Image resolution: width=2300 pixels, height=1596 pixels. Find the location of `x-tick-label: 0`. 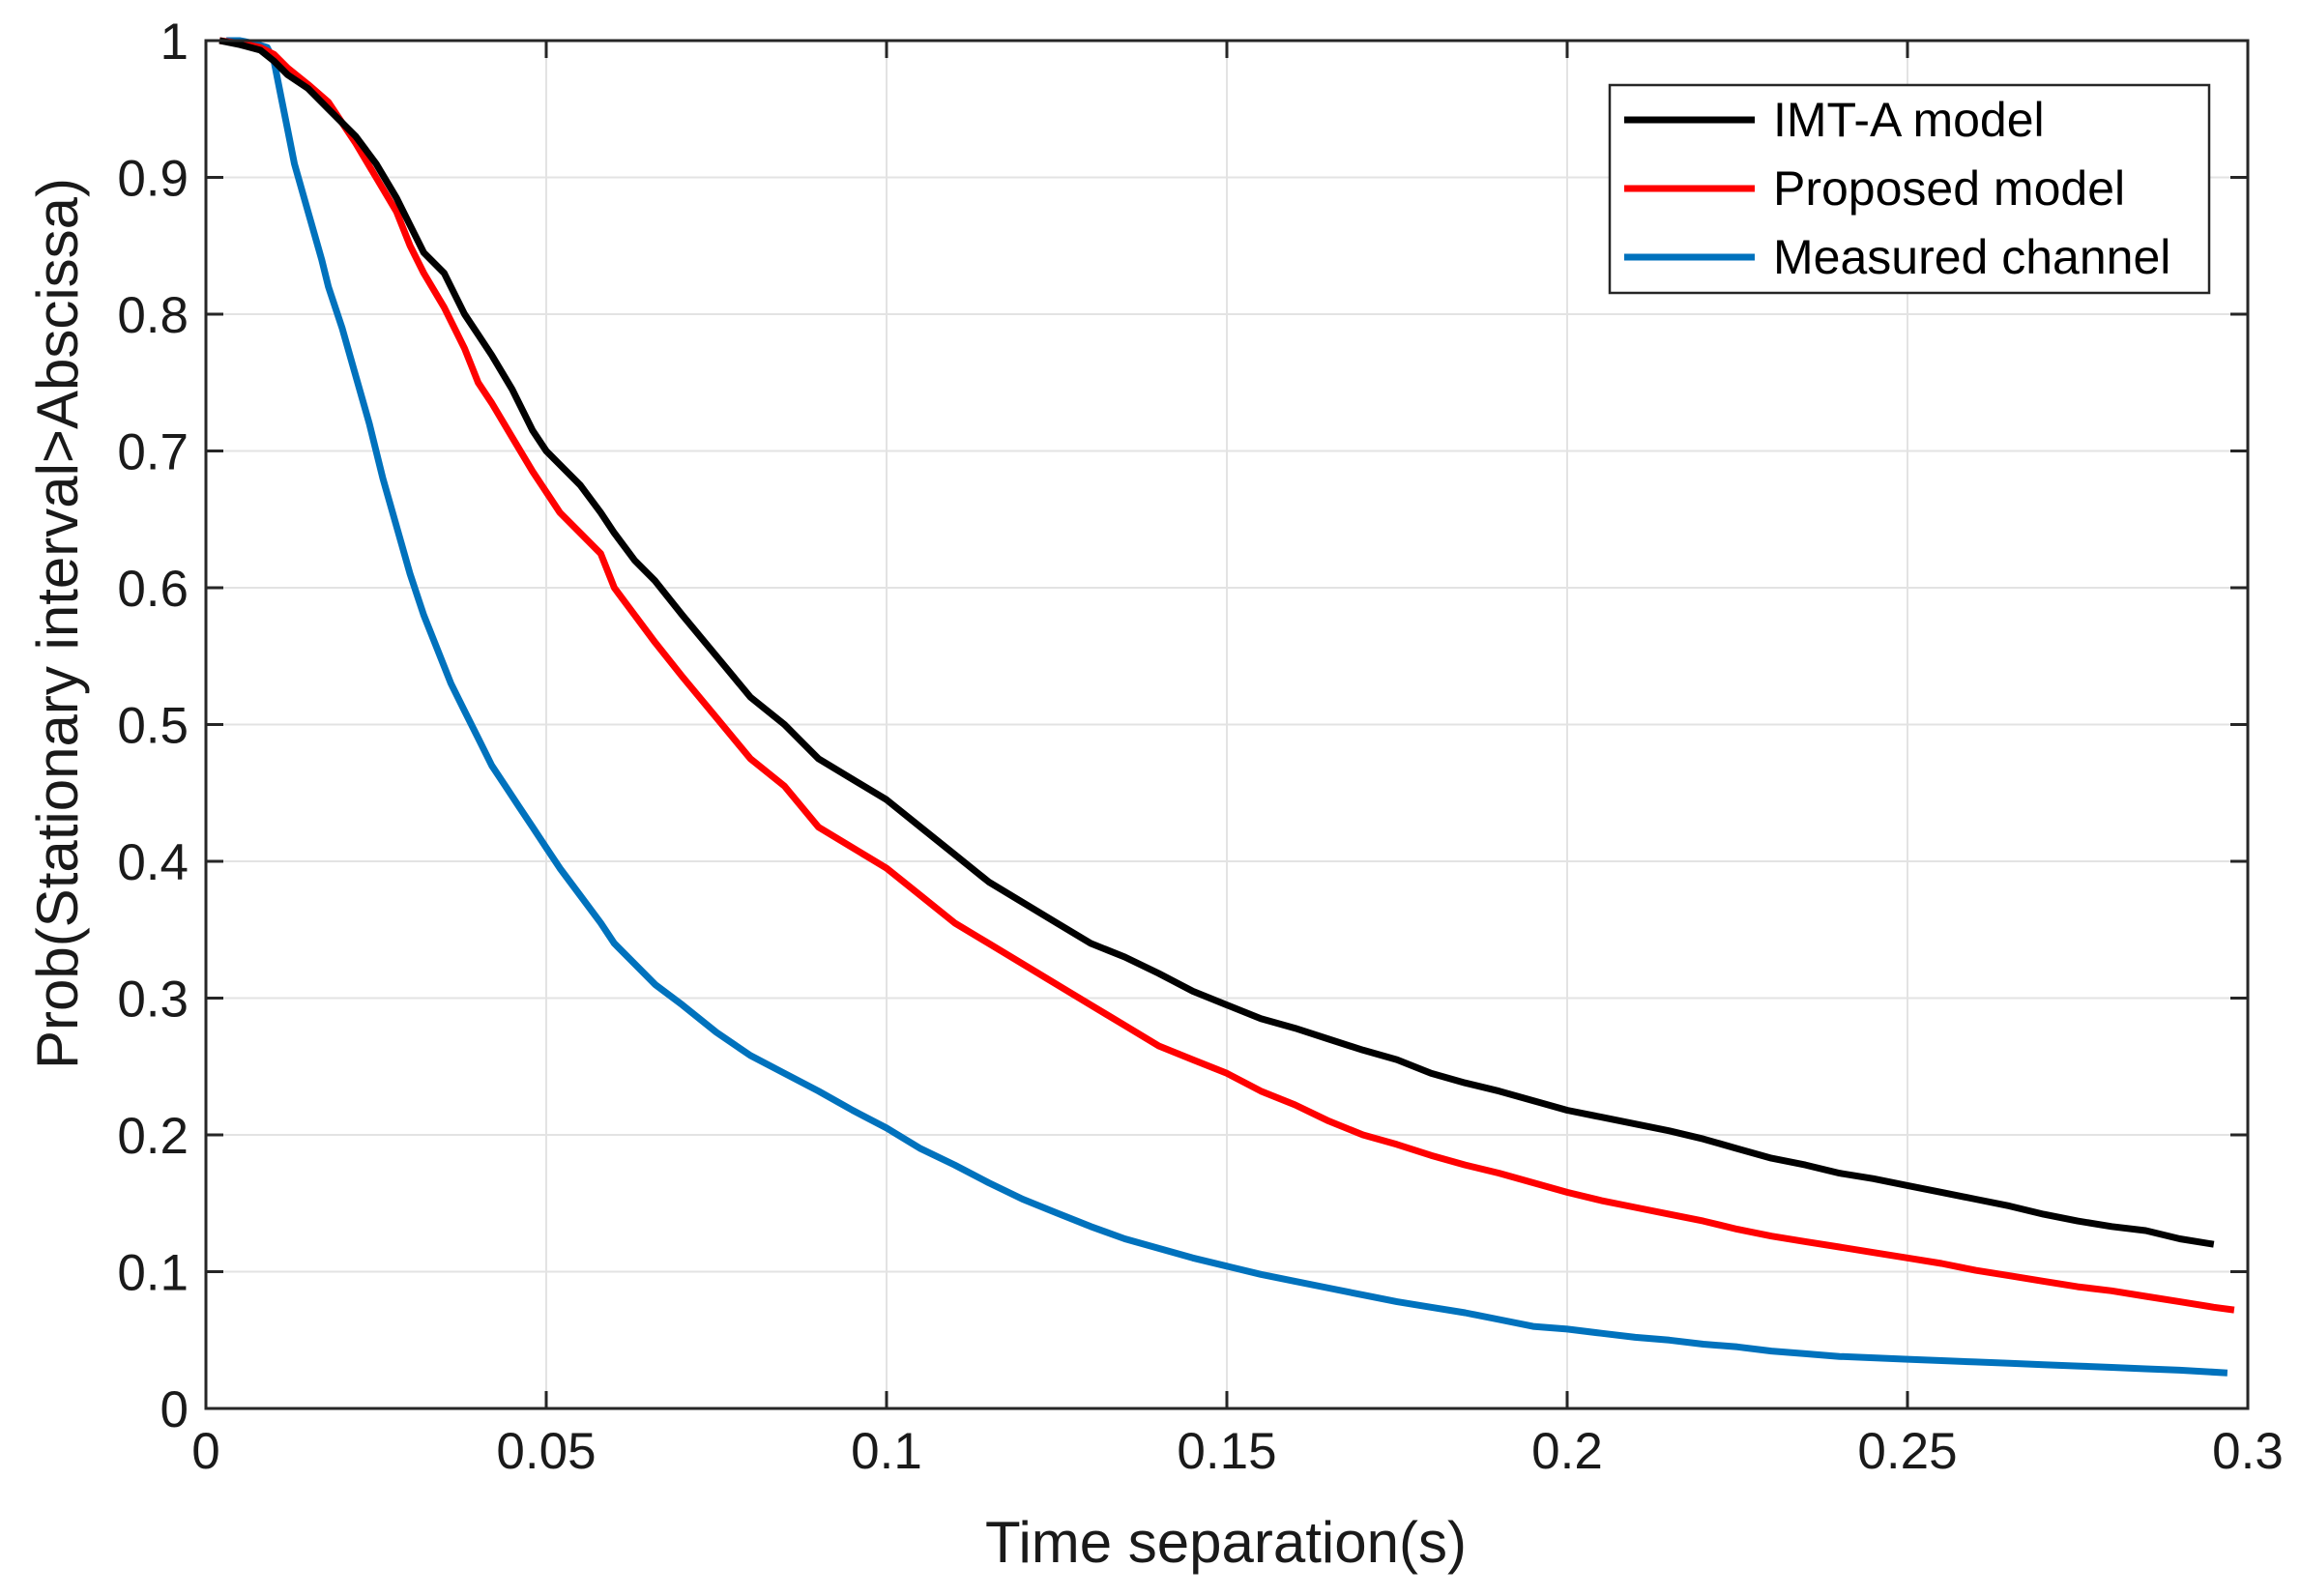

x-tick-label: 0 is located at coordinates (205, 1451).